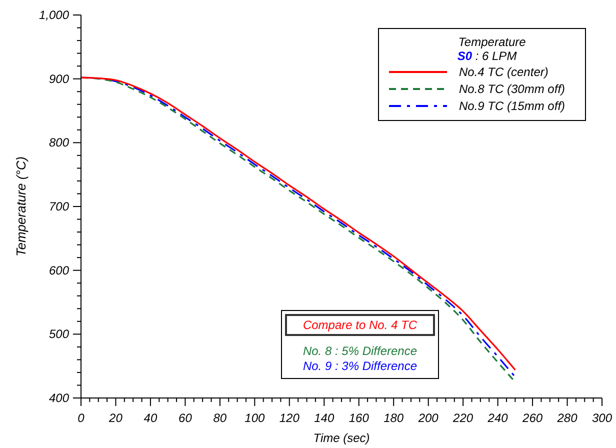 This screenshot has height=448, width=616. What do you see at coordinates (324, 418) in the screenshot?
I see `x-tick-label: 140` at bounding box center [324, 418].